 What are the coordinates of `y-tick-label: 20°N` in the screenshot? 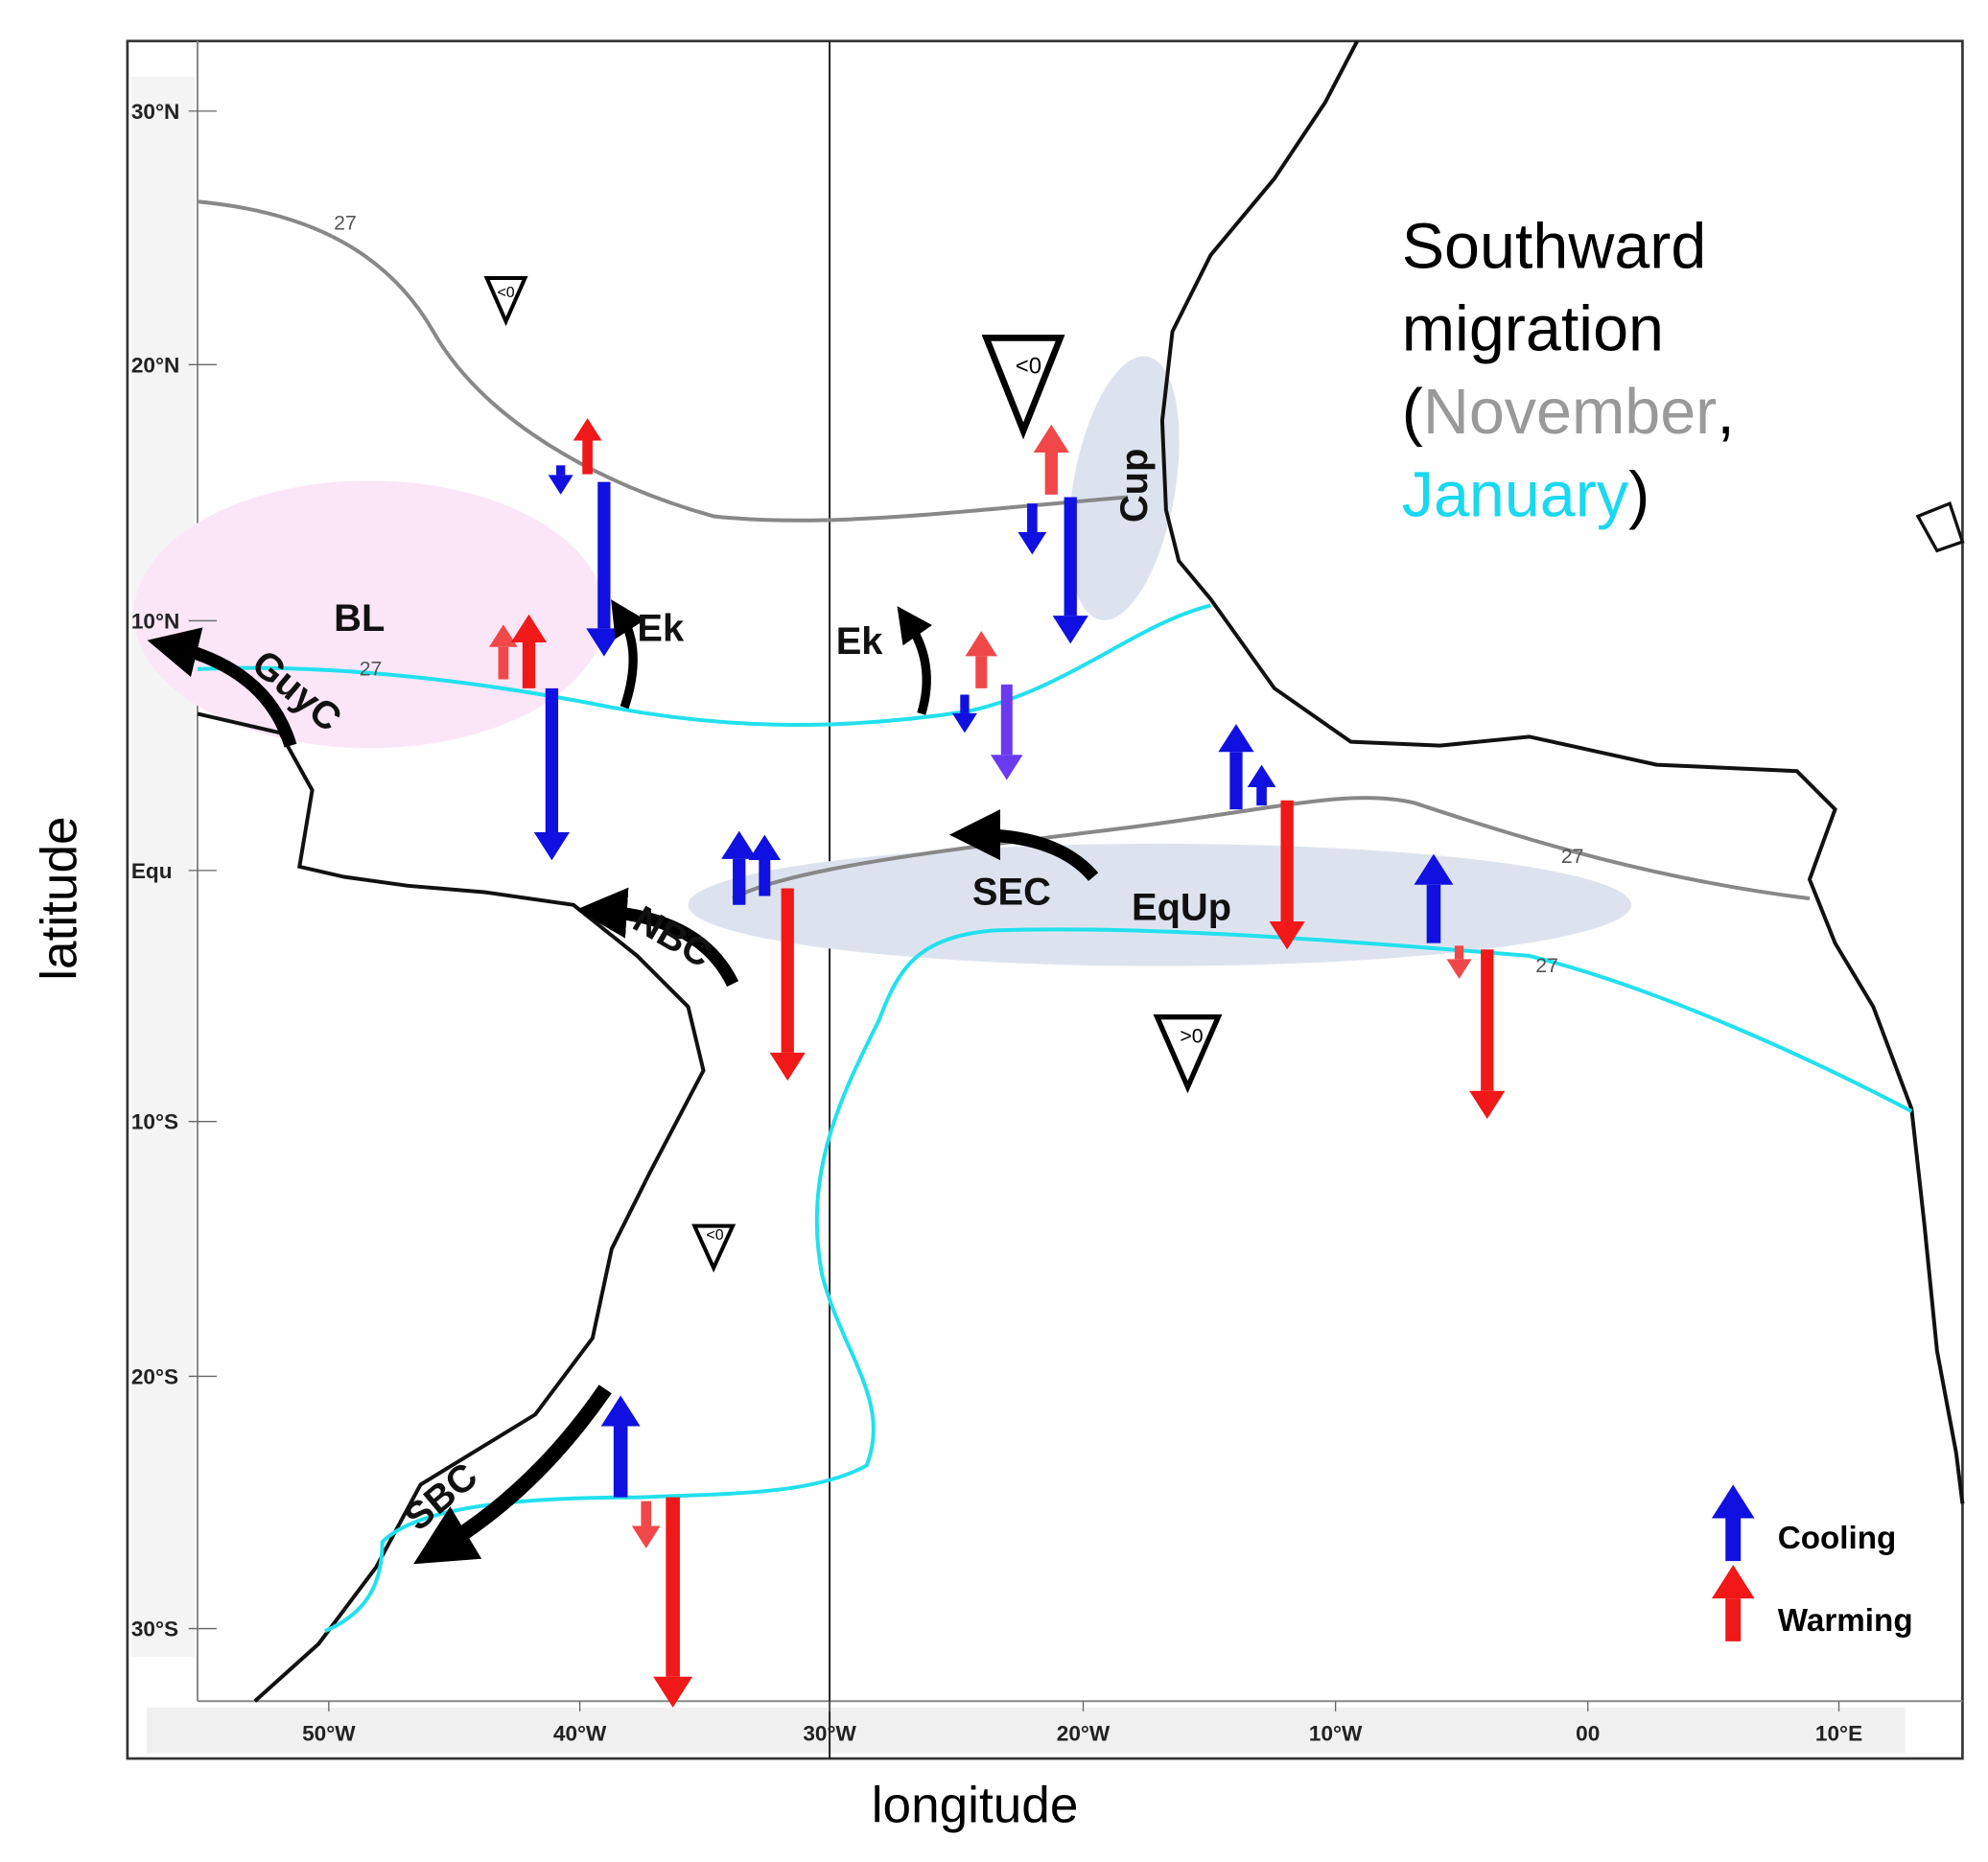 It's located at (155, 365).